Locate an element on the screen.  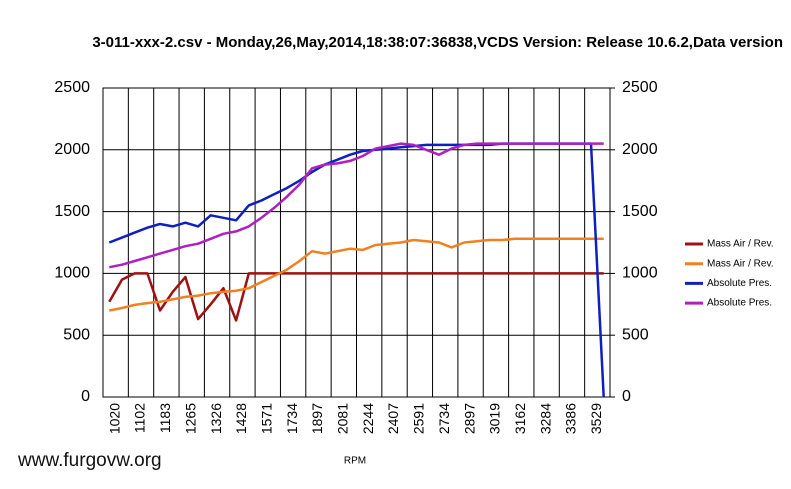
x-tick-label: 1897 is located at coordinates (317, 418).